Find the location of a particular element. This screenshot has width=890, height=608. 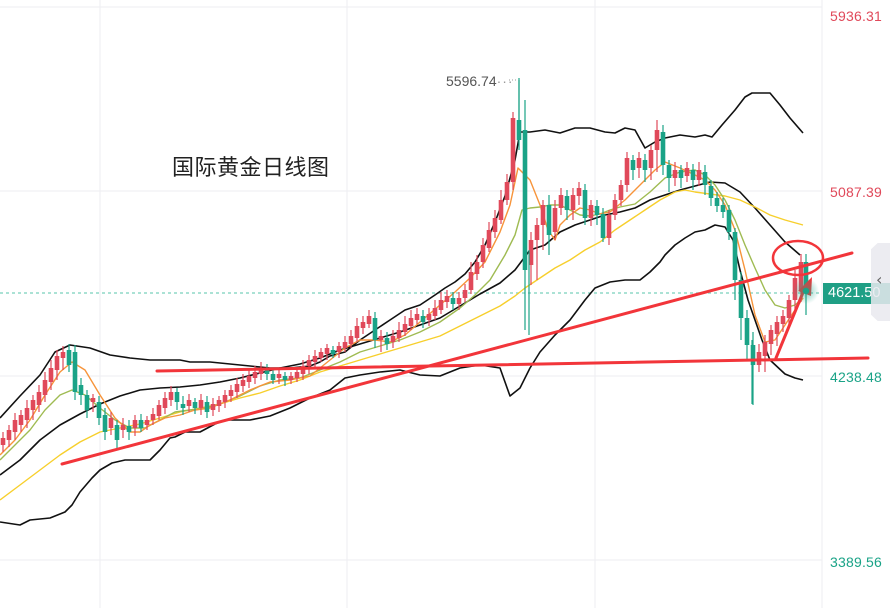

side-panel-handle is located at coordinates (880, 282).